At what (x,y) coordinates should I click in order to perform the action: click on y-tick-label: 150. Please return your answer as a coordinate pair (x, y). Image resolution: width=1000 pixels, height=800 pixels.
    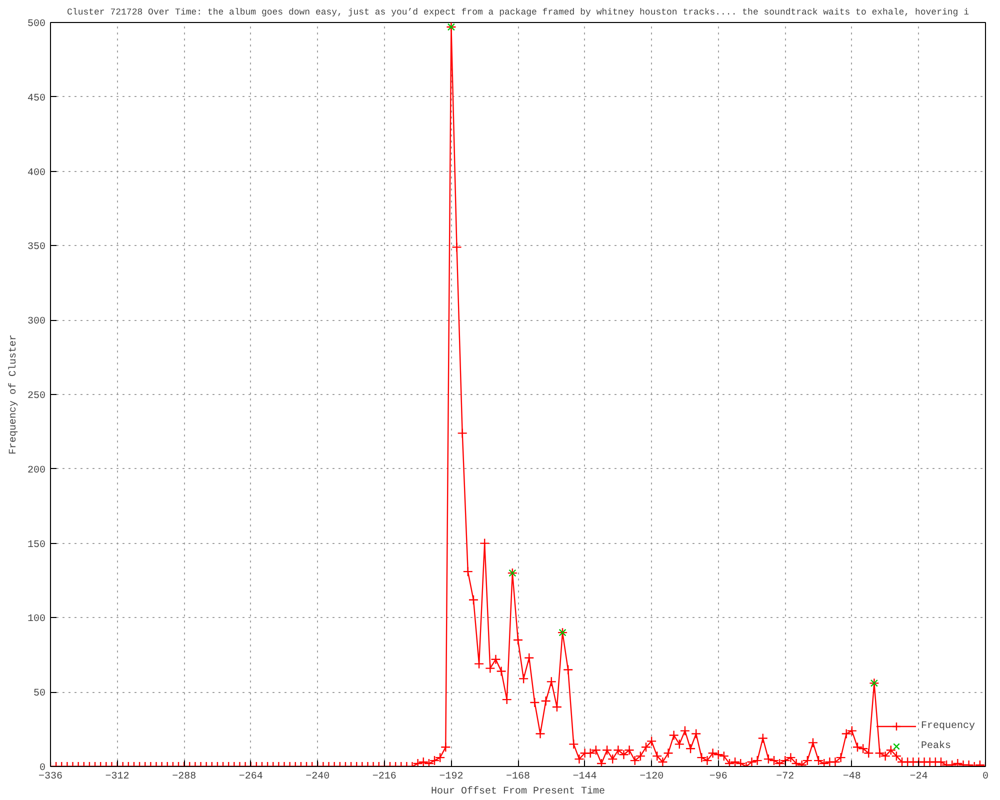
    Looking at the image, I should click on (36, 545).